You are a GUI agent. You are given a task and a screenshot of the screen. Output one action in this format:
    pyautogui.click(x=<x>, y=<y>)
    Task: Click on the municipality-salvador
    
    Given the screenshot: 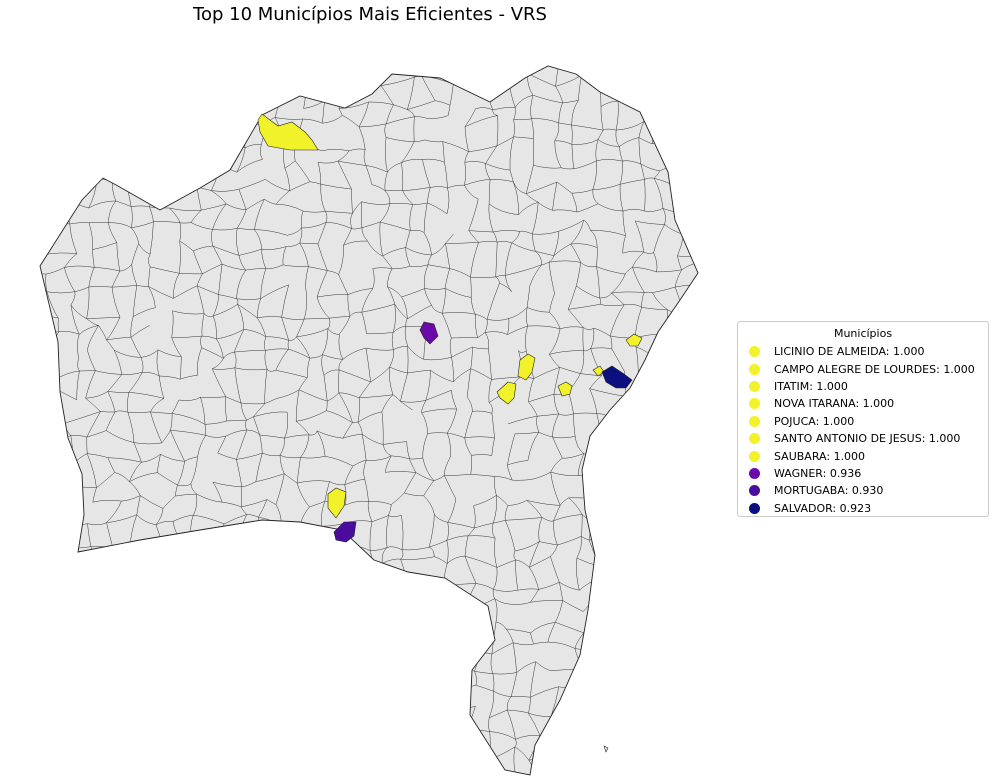 What is the action you would take?
    pyautogui.click(x=617, y=377)
    